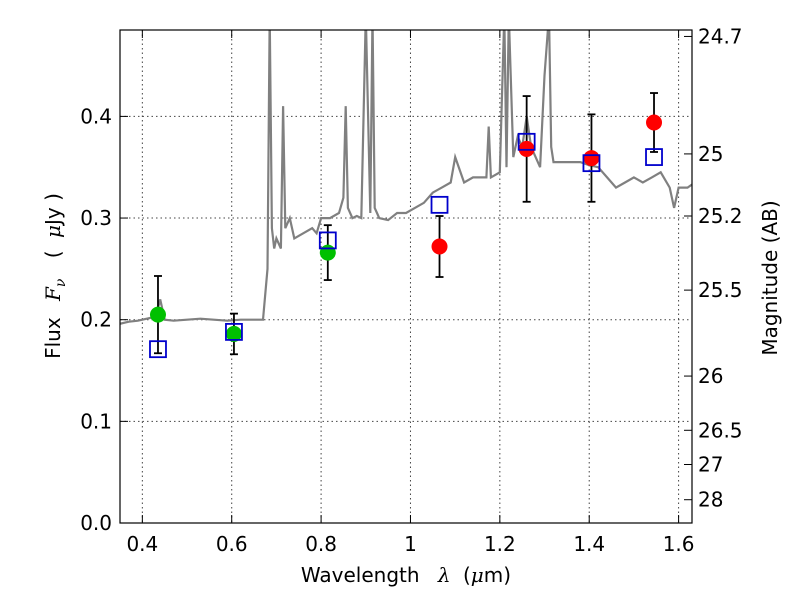 The width and height of the screenshot is (800, 600). I want to click on y2-tick-label: 24.7, so click(720, 36).